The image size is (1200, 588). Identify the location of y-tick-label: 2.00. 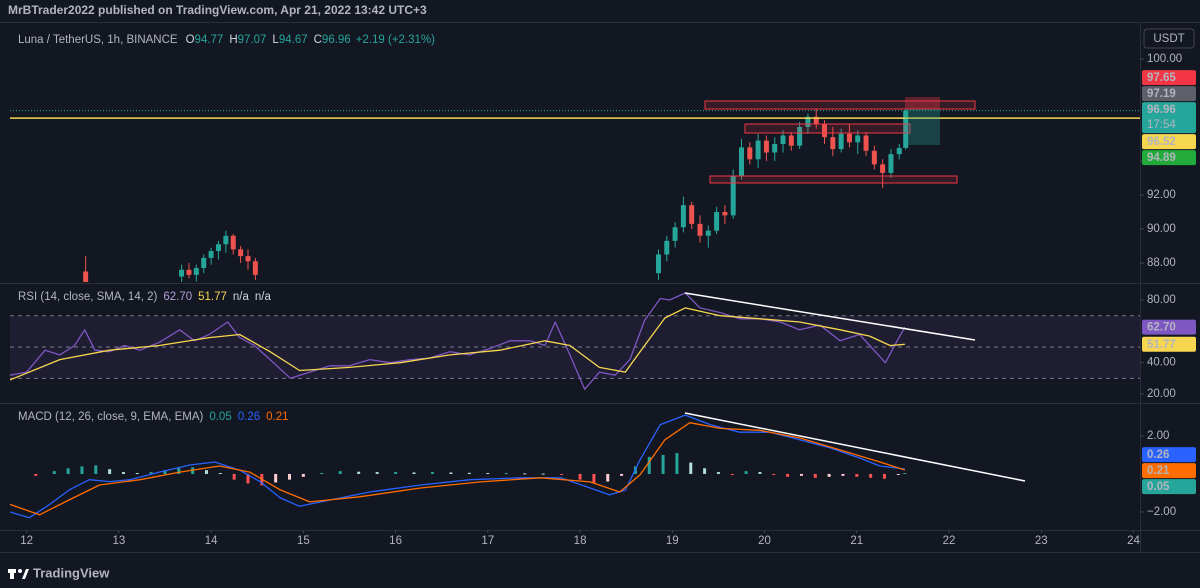
(1158, 436).